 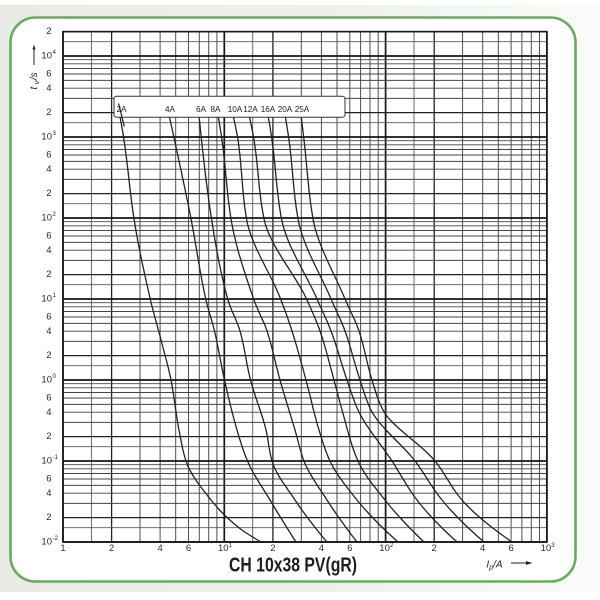 I want to click on svg-text: t, so click(x=34, y=88).